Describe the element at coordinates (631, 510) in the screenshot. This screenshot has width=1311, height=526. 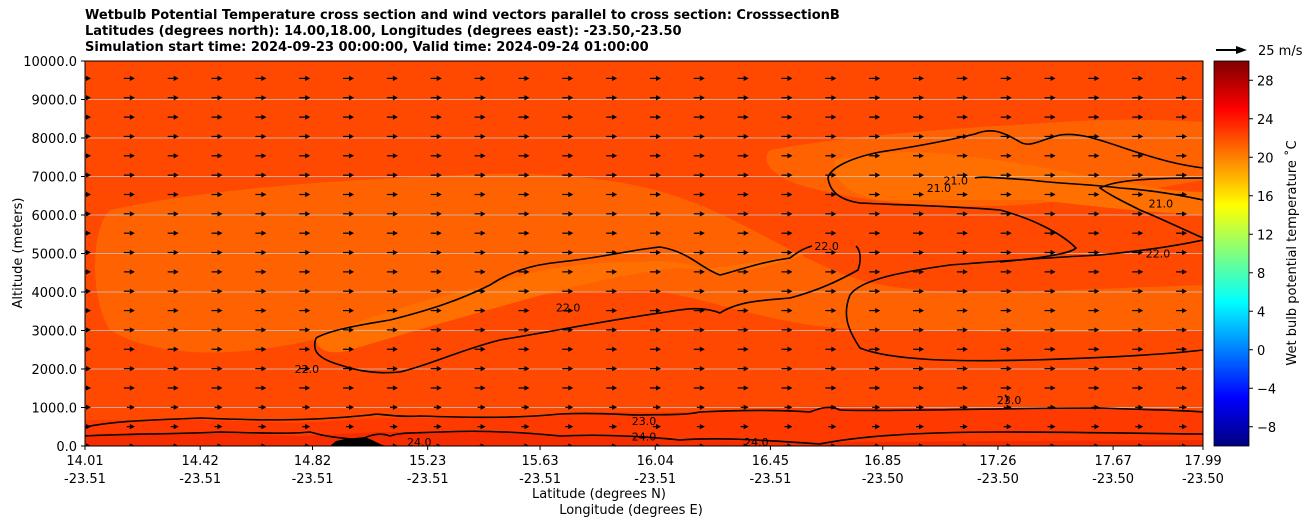
I see `x-axis-label-2: Longitude (degrees E)` at that location.